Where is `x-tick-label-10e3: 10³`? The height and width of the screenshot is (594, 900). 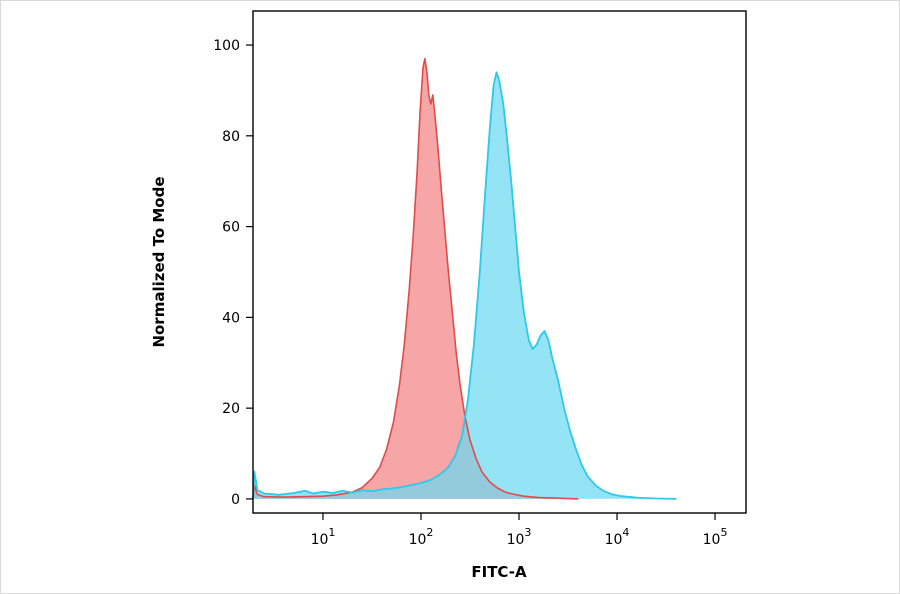
x-tick-label-10e3: 10³ is located at coordinates (519, 537).